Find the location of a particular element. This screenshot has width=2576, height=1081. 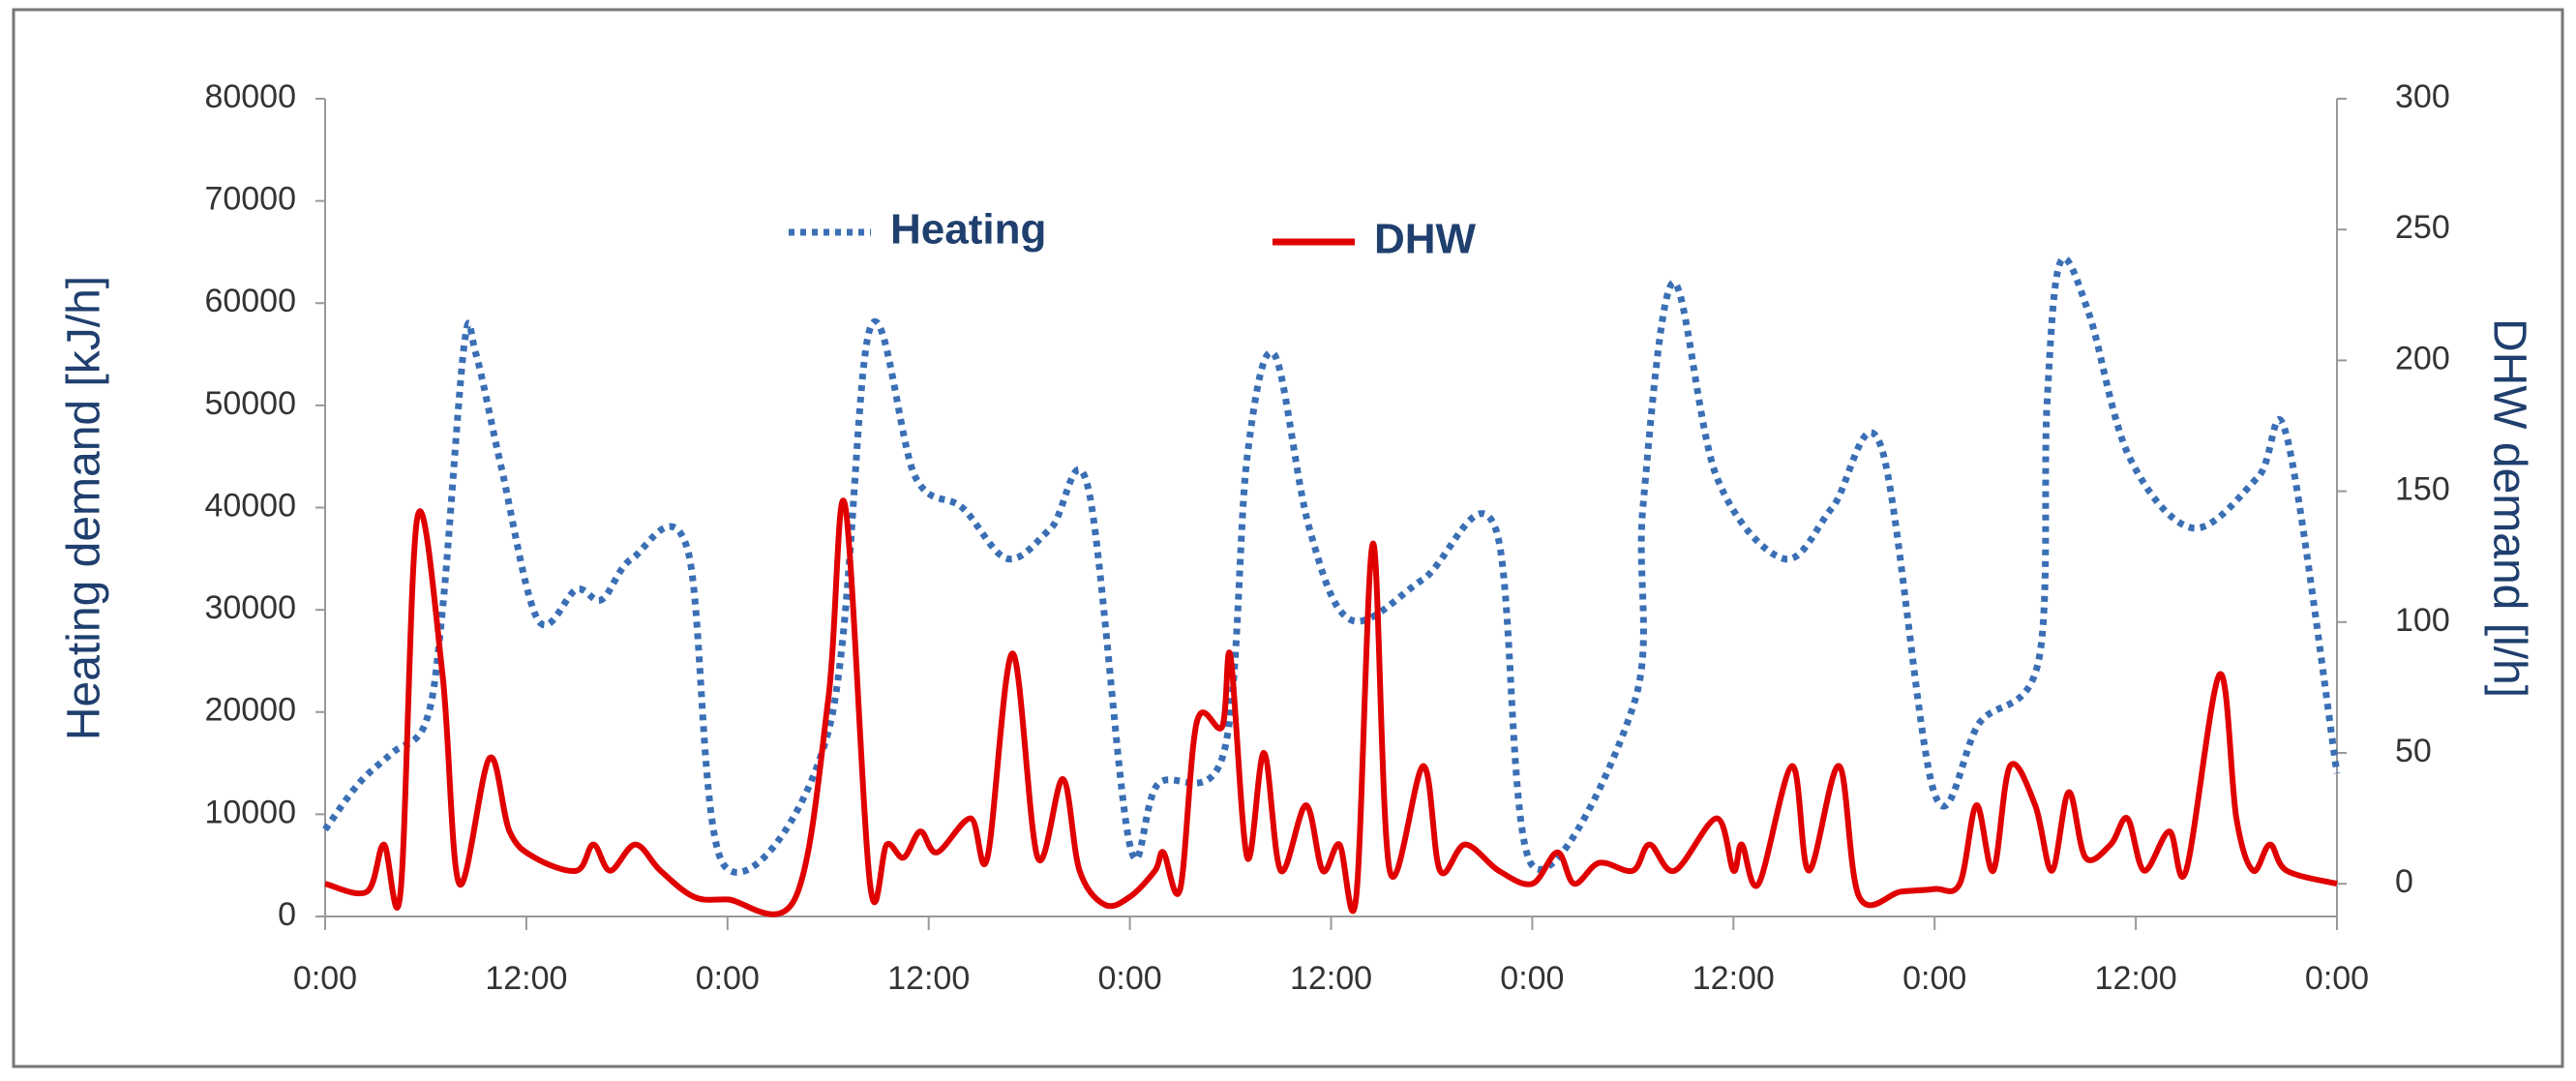

y2-tick-label: 150 is located at coordinates (2422, 489).